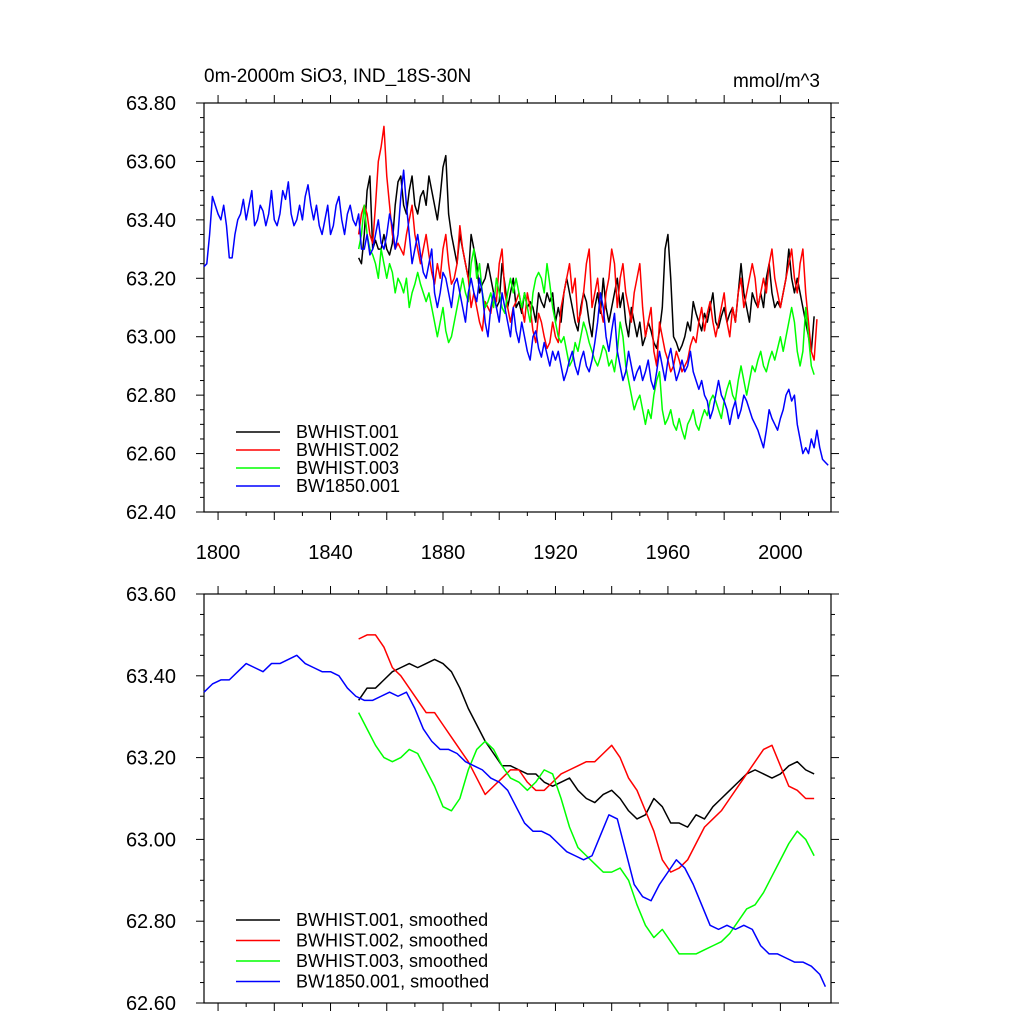 The width and height of the screenshot is (1024, 1024). I want to click on top-y-tick-label: 63.20, so click(151, 279).